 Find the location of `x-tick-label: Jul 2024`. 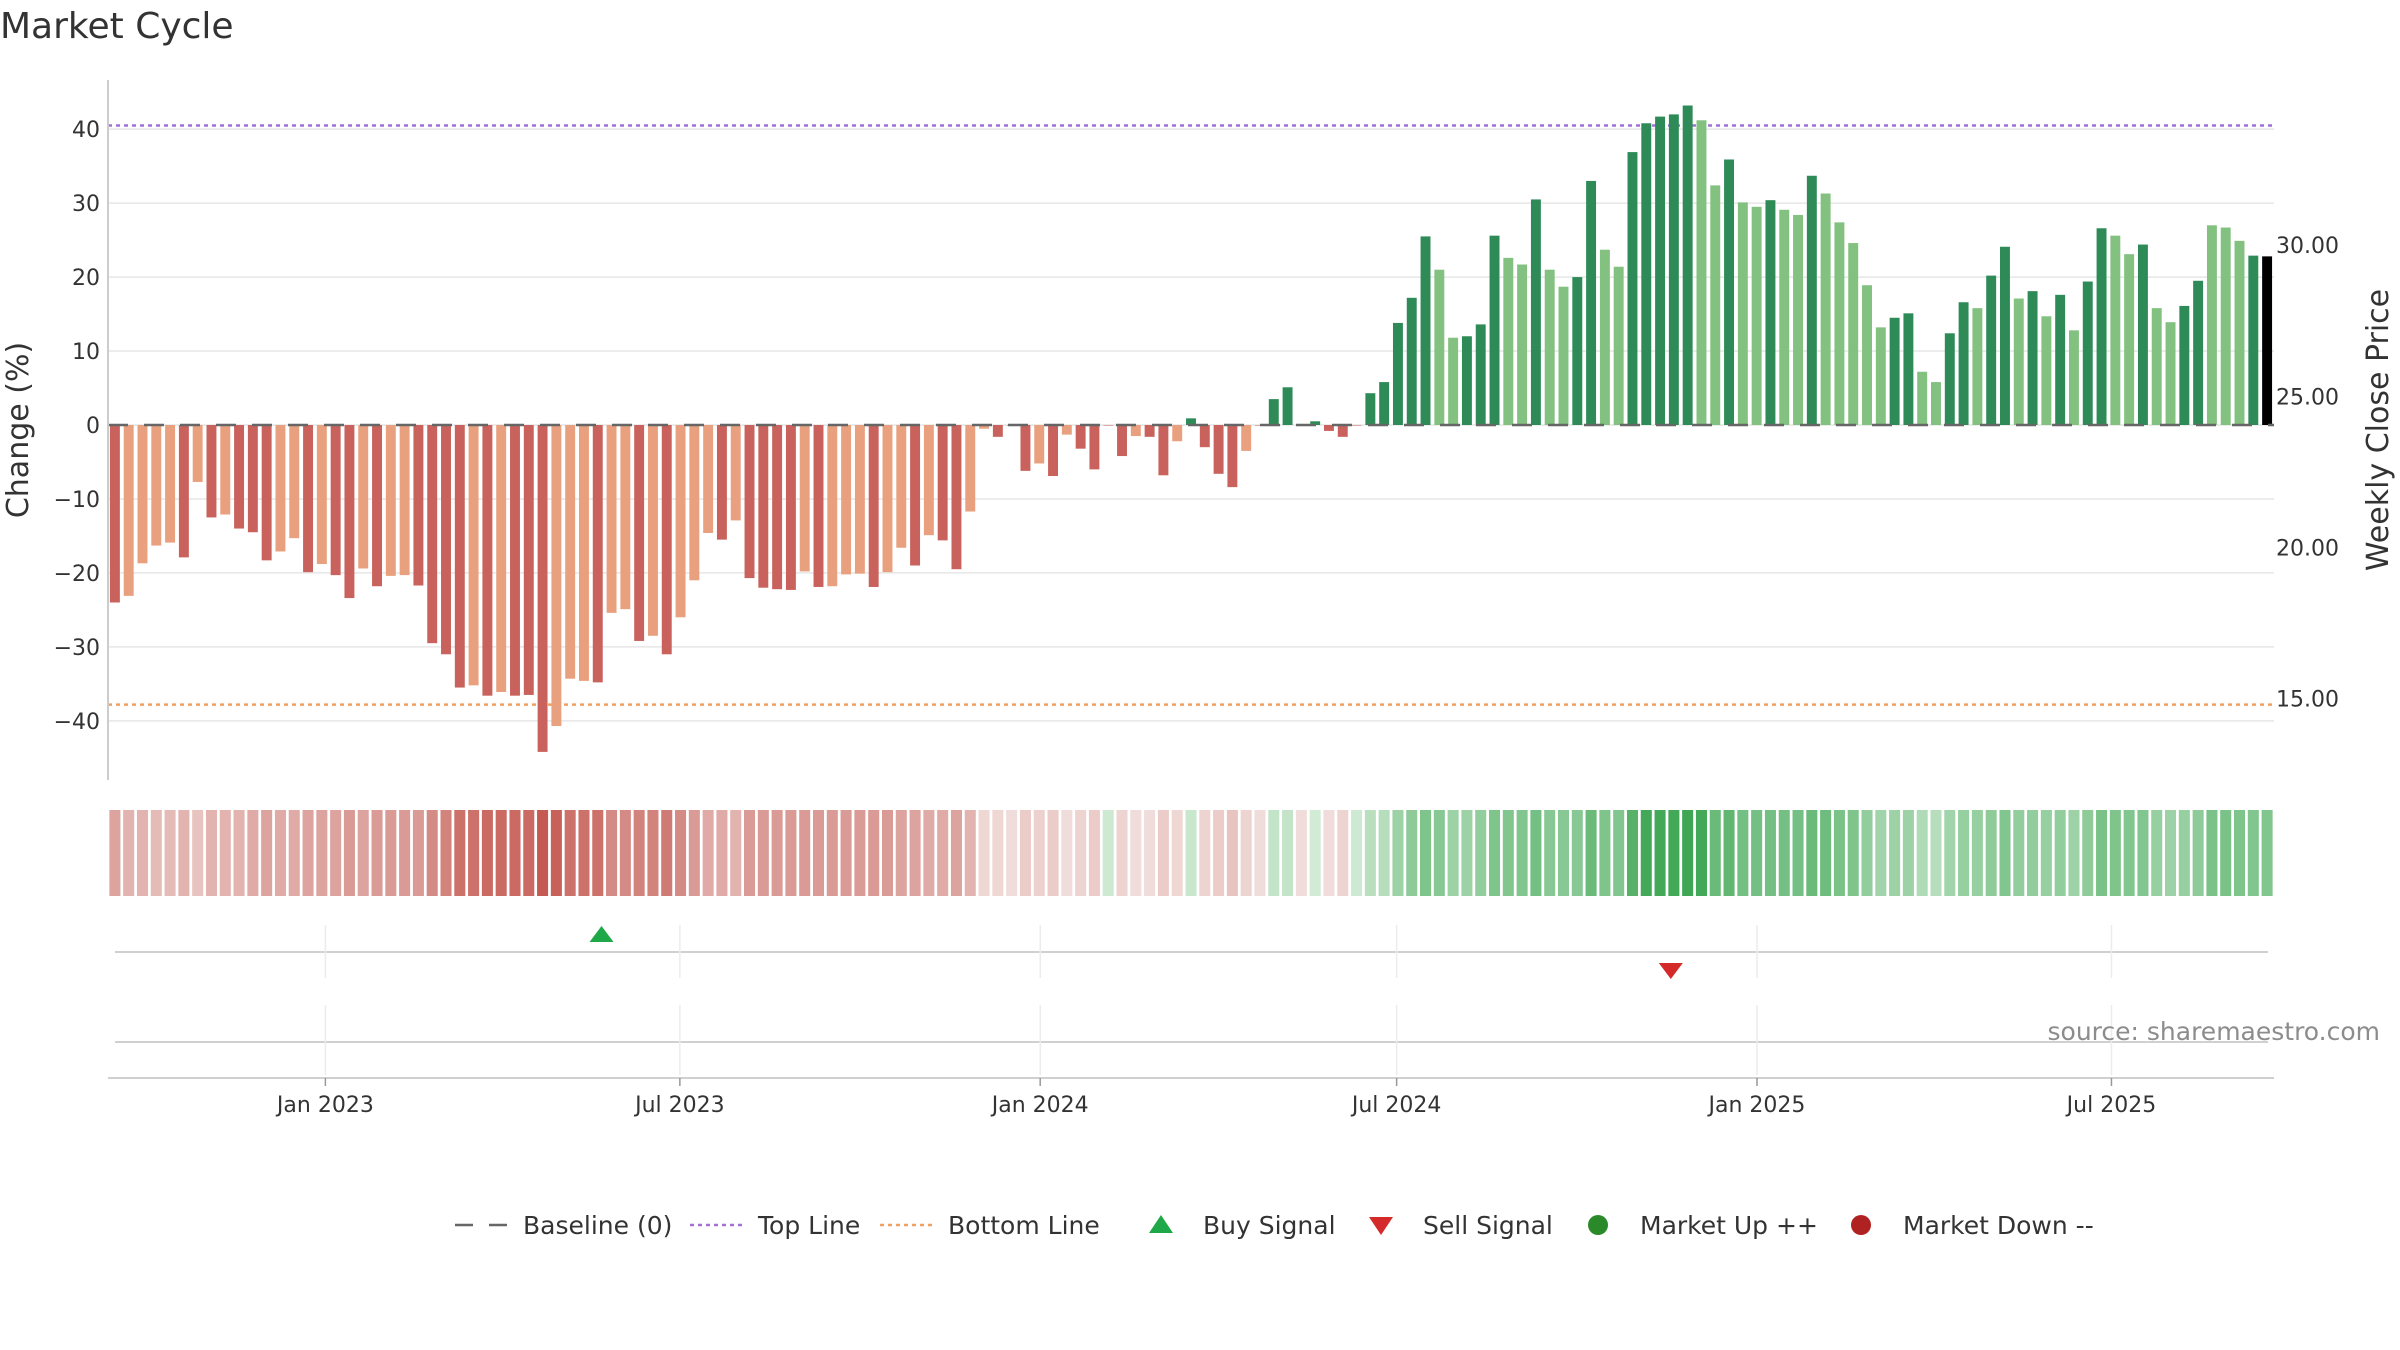

x-tick-label: Jul 2024 is located at coordinates (1396, 1105).